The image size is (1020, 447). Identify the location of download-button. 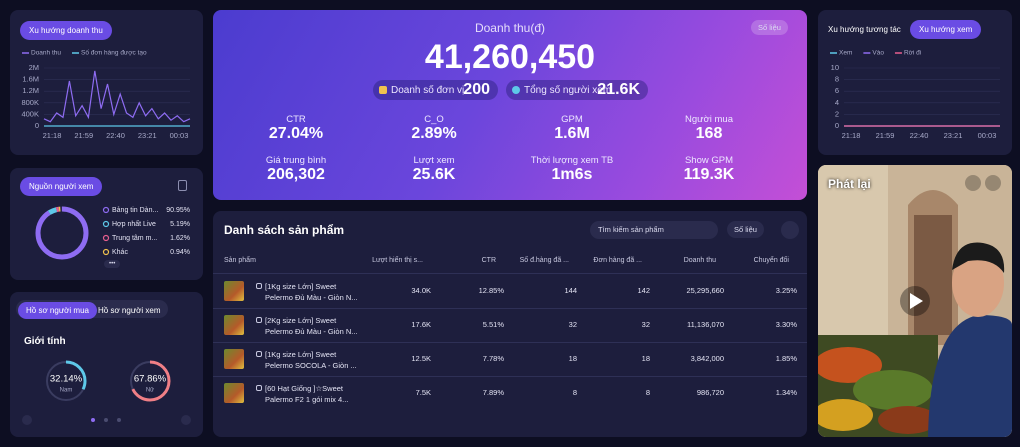
(790, 230).